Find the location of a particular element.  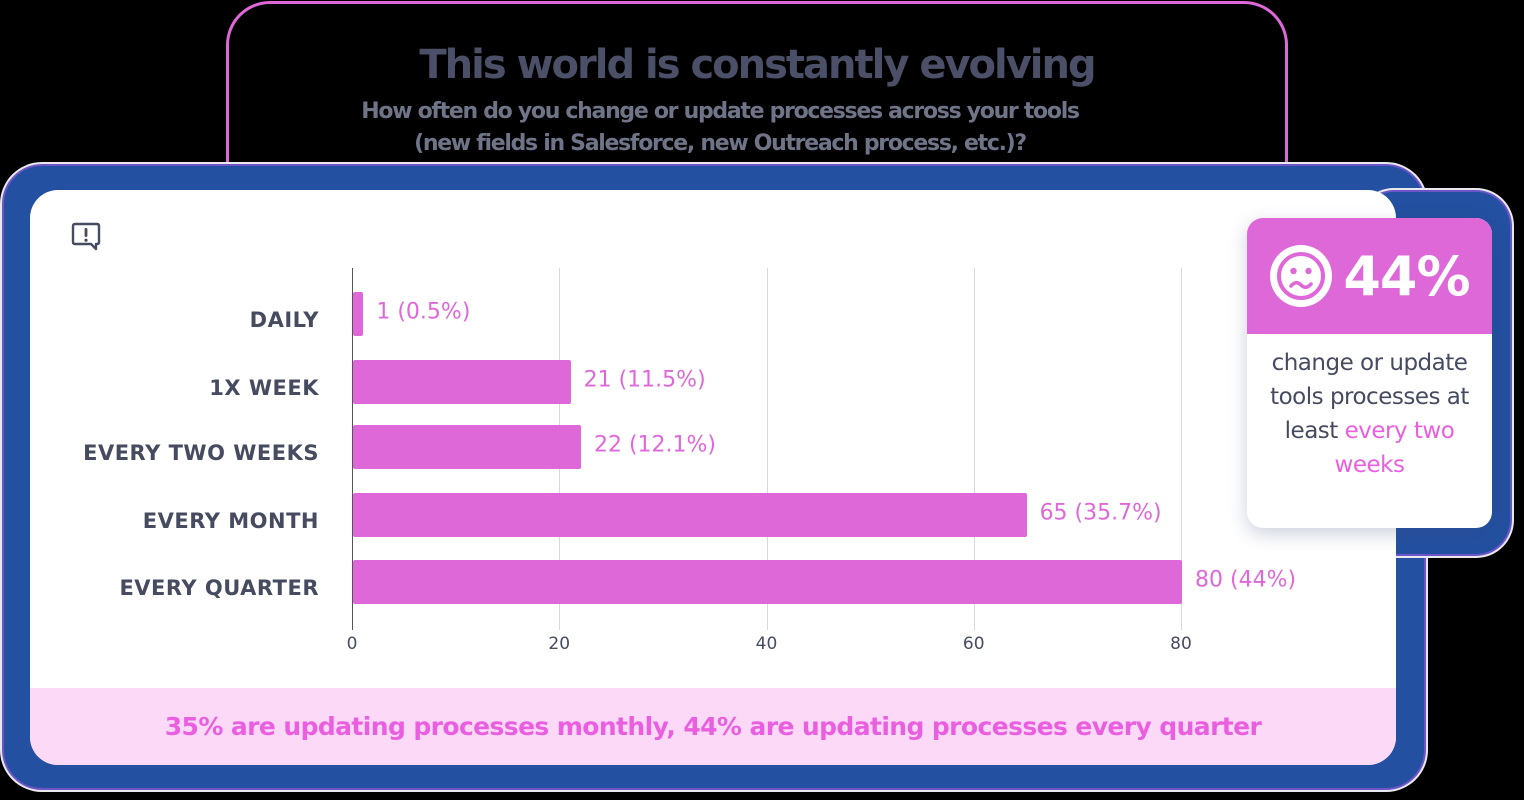

category-label: DAILY is located at coordinates (284, 320).